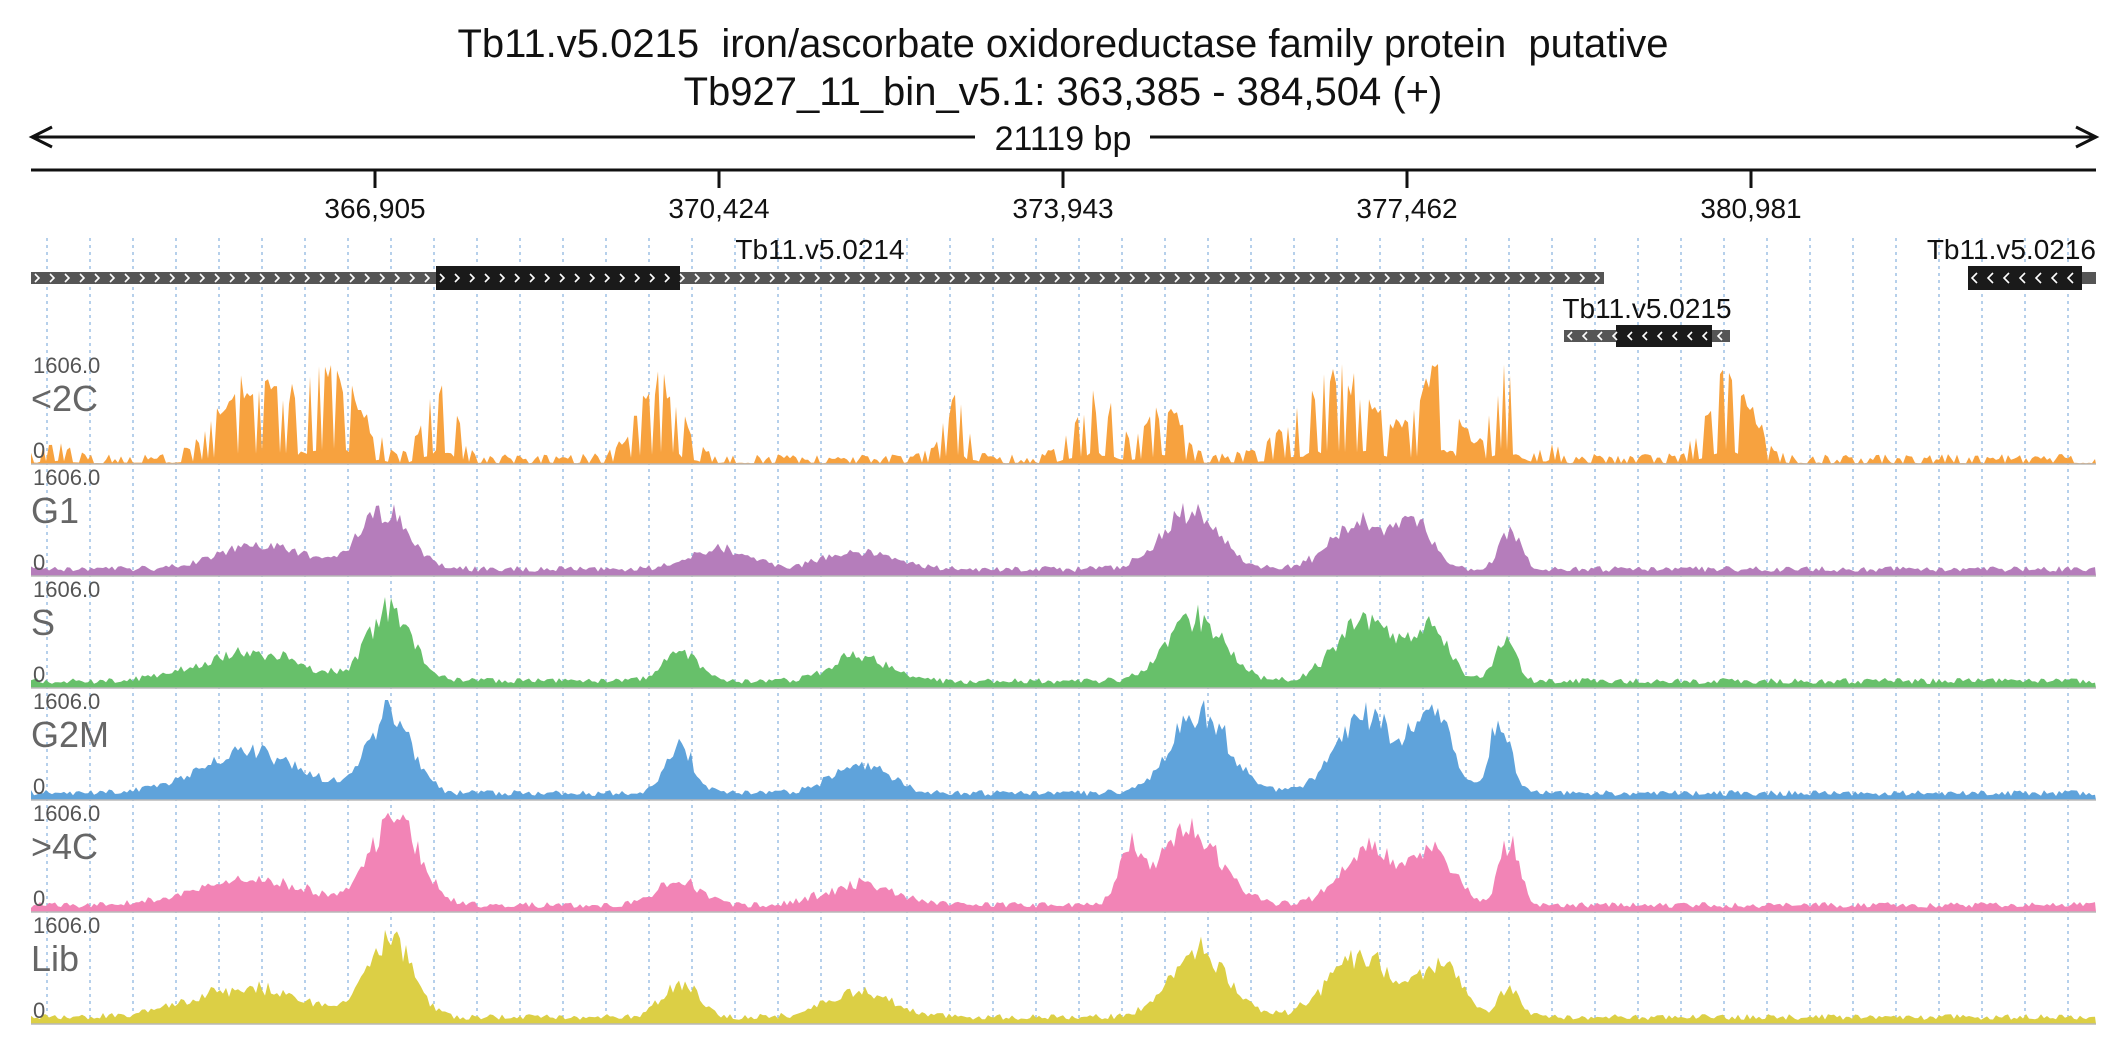 This screenshot has height=1058, width=2126. What do you see at coordinates (55, 958) in the screenshot?
I see `track-name: Lib` at bounding box center [55, 958].